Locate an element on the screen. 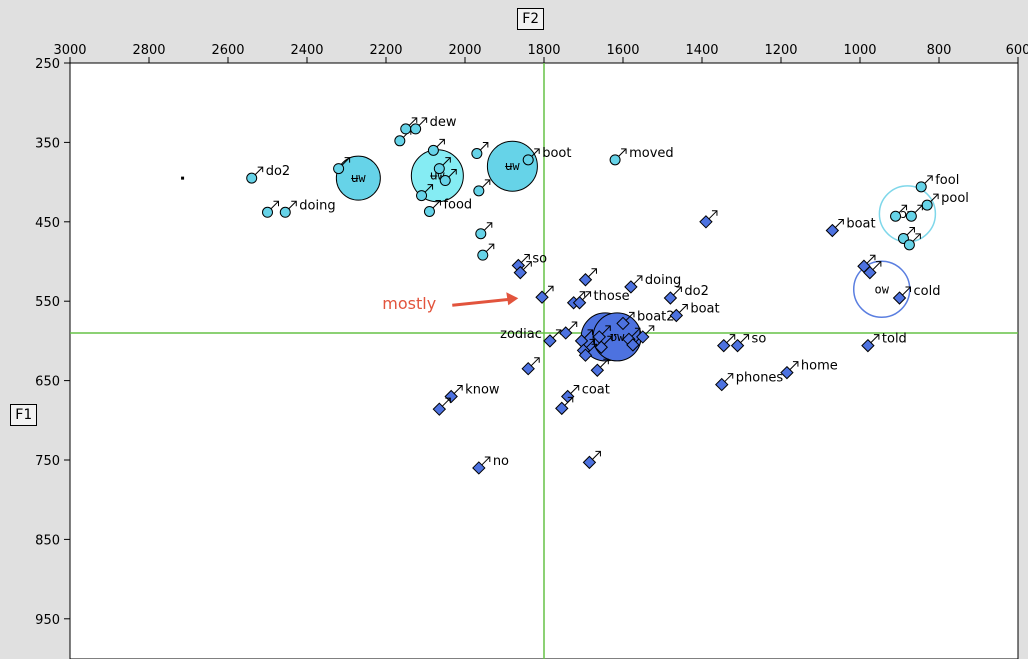 The image size is (1028, 659). x-tick-label: 1800 is located at coordinates (543, 50).